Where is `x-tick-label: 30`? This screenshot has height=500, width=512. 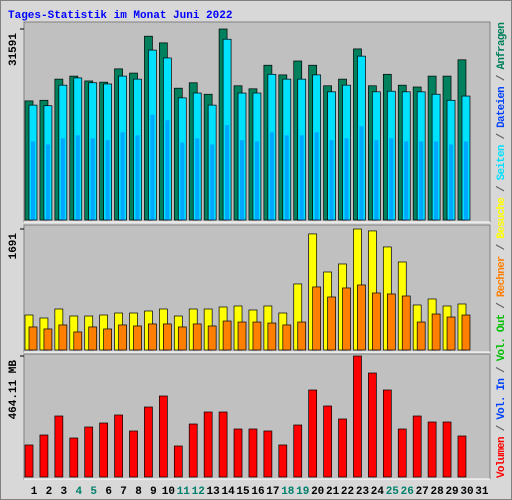
x-tick-label: 30 is located at coordinates (466, 492).